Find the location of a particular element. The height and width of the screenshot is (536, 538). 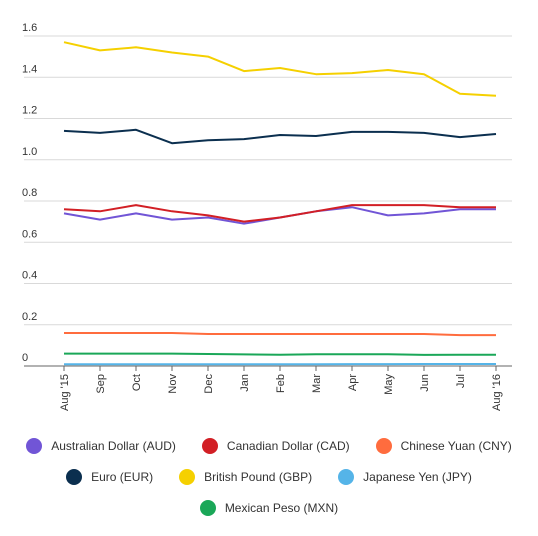

x-tick-label: May is located at coordinates (389, 384).